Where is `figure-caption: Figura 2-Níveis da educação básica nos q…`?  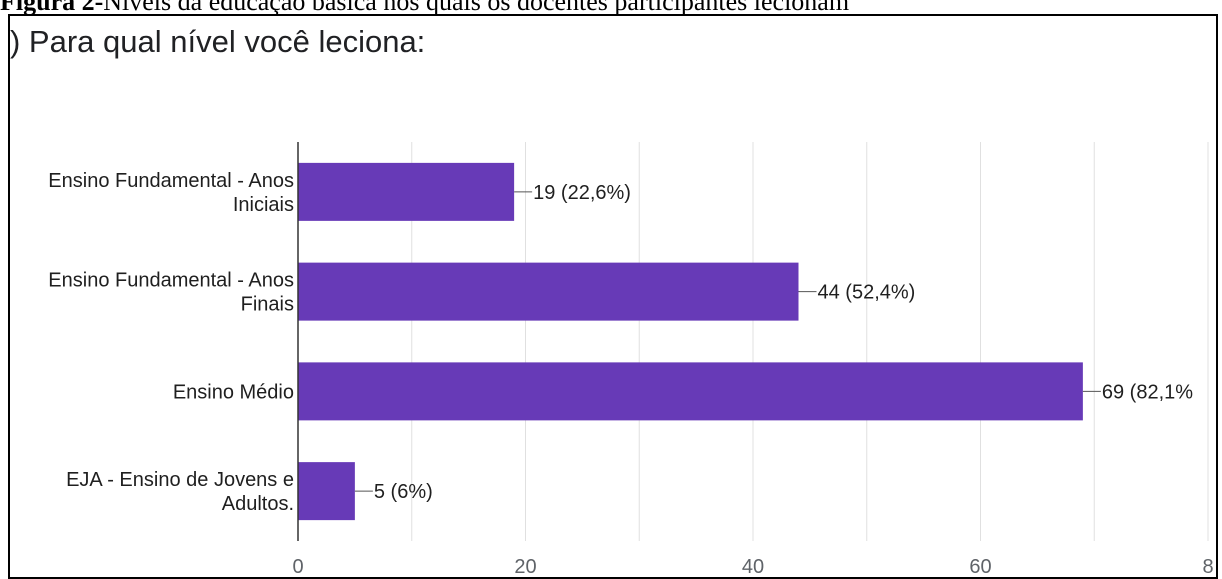 figure-caption: Figura 2-Níveis da educação básica nos q… is located at coordinates (611, 8).